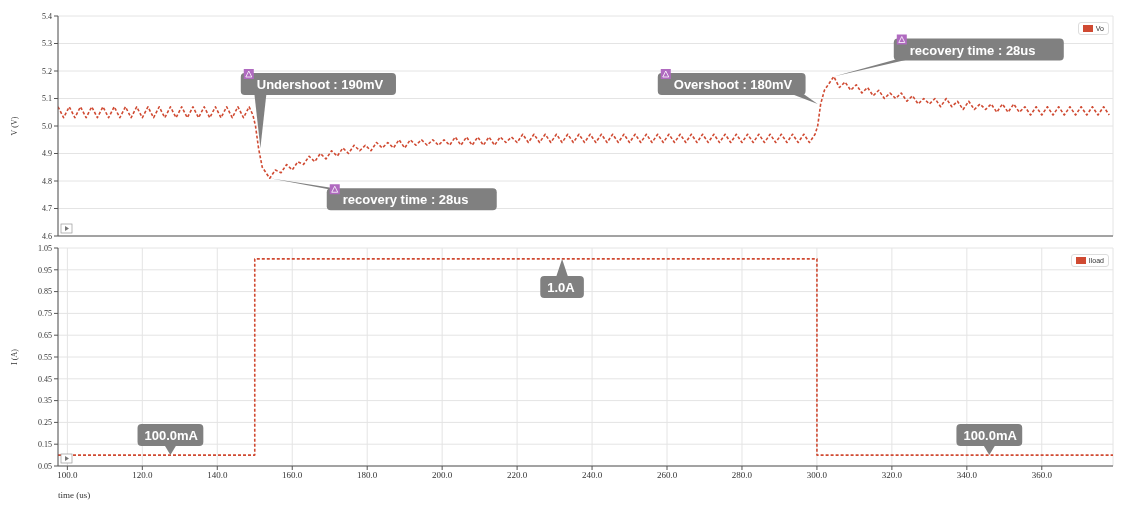 The height and width of the screenshot is (506, 1133). Describe the element at coordinates (667, 475) in the screenshot. I see `x-tick-label: 260.0` at that location.